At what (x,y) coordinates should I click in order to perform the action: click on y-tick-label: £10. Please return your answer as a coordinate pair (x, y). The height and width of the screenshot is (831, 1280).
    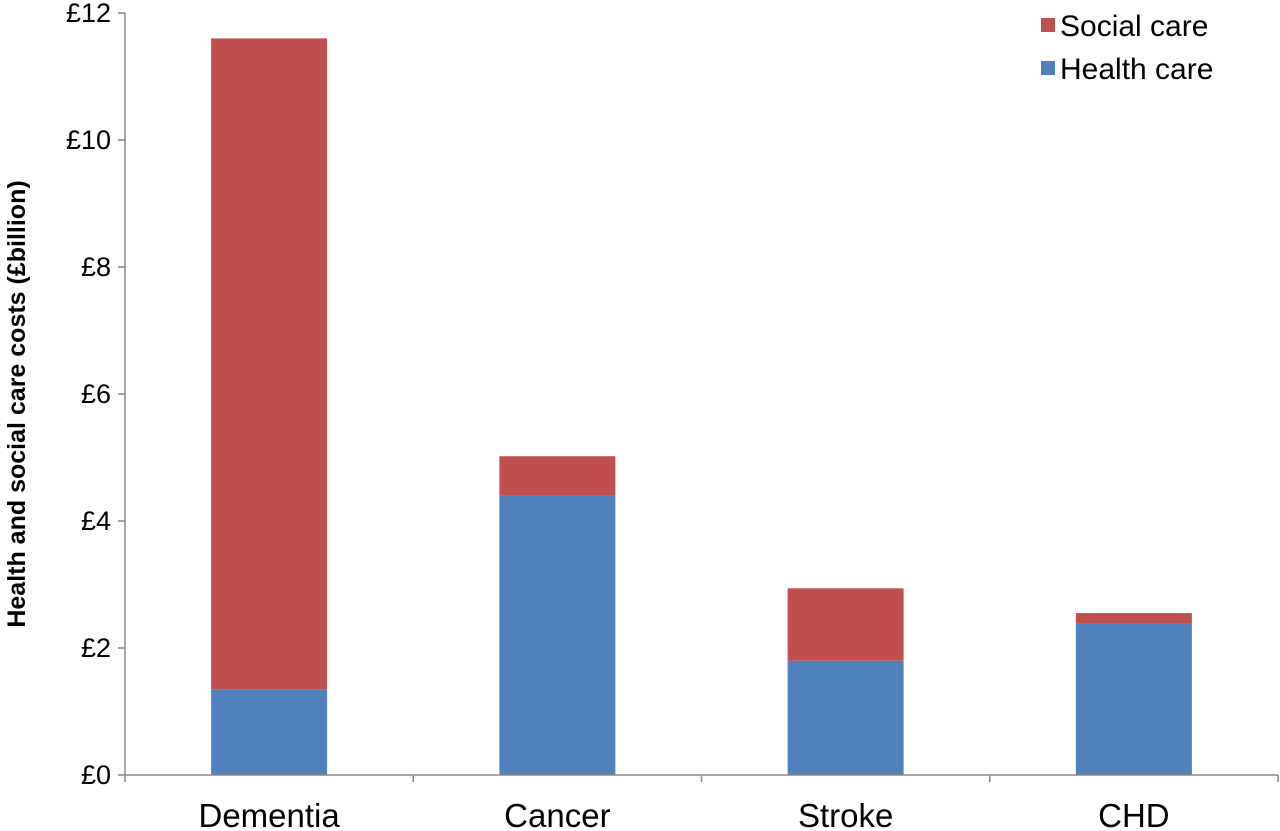
    Looking at the image, I should click on (88, 140).